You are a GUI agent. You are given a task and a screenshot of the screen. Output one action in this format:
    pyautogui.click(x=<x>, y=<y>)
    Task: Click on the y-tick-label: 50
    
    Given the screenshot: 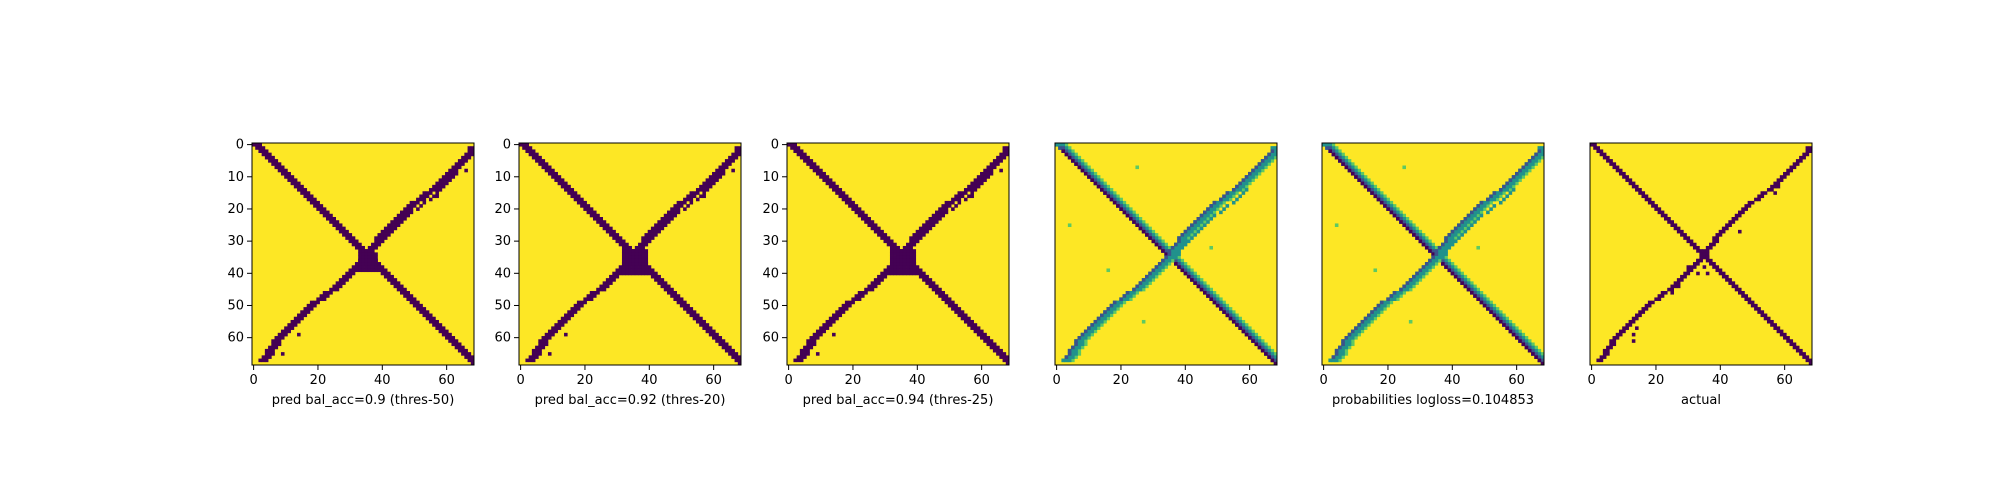 What is the action you would take?
    pyautogui.click(x=235, y=305)
    